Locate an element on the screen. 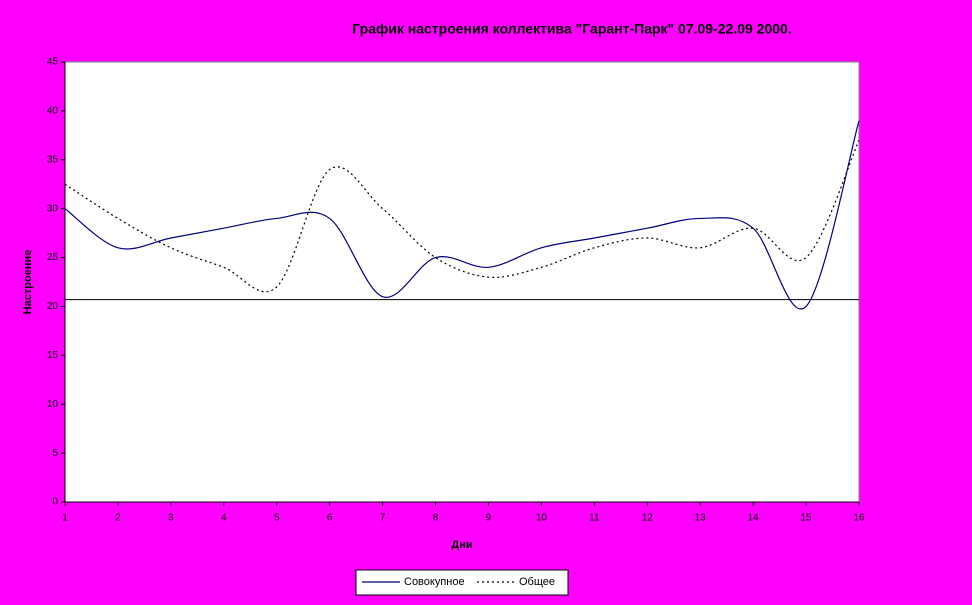  x-tick-label: 9 is located at coordinates (489, 518).